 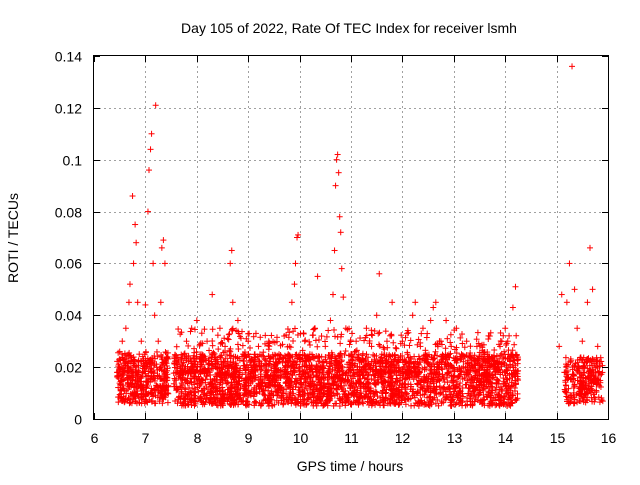 I want to click on x-tick-label: 8, so click(x=198, y=438).